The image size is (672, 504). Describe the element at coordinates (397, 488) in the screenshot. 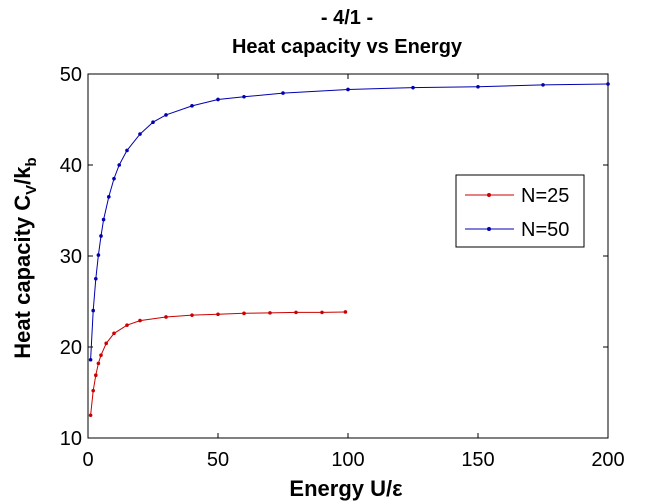

I see `x-axis-label-symbol: ε` at that location.